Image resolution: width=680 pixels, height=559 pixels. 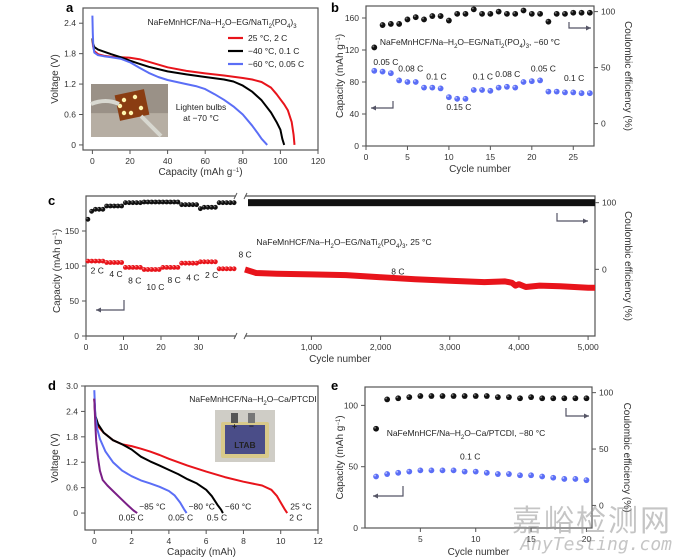 What do you see at coordinates (201, 118) in the screenshot?
I see `panel-a-inset-caption-2: at −70 °C` at bounding box center [201, 118].